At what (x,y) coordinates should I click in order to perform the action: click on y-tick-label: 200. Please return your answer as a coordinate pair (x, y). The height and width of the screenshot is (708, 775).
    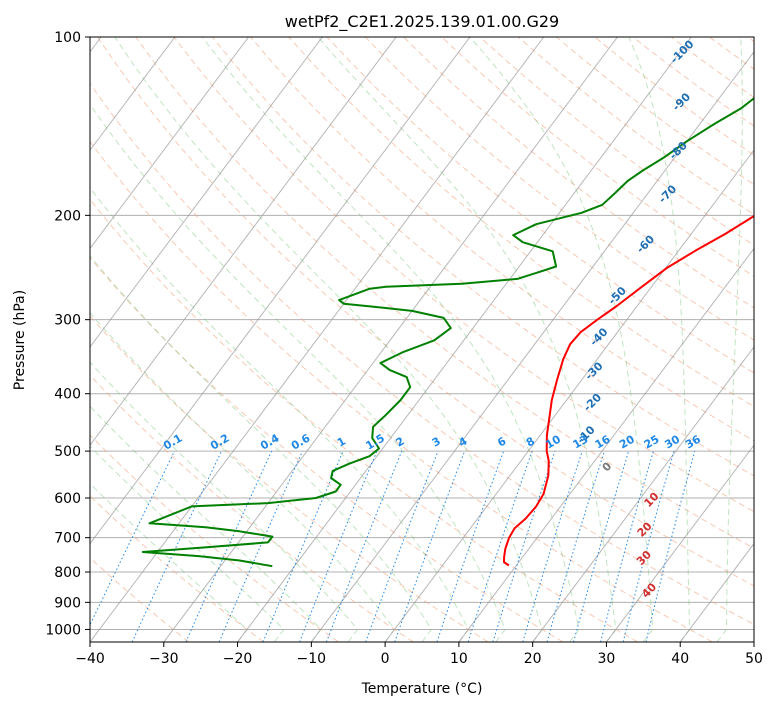
    Looking at the image, I should click on (67, 216).